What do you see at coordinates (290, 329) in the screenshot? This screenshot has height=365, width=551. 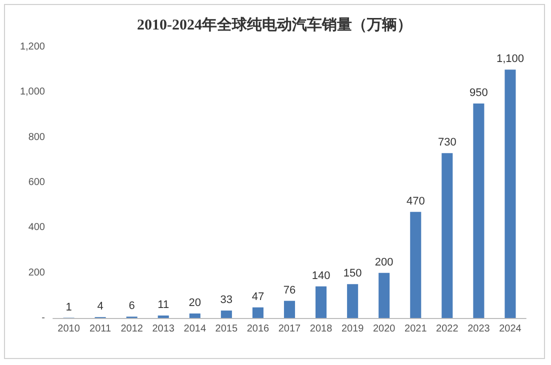 I see `x-tick-label: 2017` at bounding box center [290, 329].